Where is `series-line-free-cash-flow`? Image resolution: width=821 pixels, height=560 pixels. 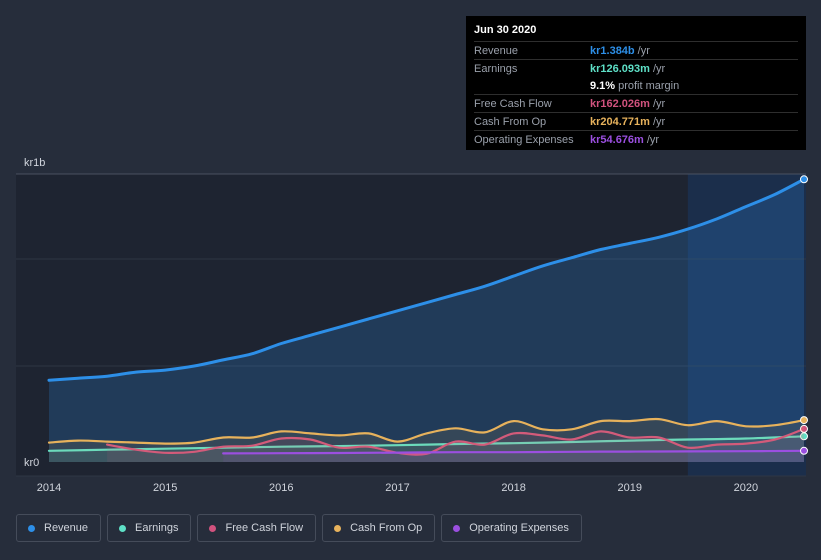
series-line-free-cash-flow is located at coordinates (456, 441).